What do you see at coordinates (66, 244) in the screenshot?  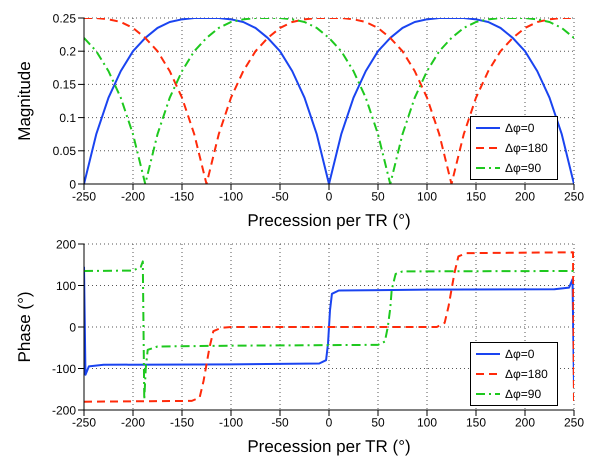 I see `y-tick-label: 200` at bounding box center [66, 244].